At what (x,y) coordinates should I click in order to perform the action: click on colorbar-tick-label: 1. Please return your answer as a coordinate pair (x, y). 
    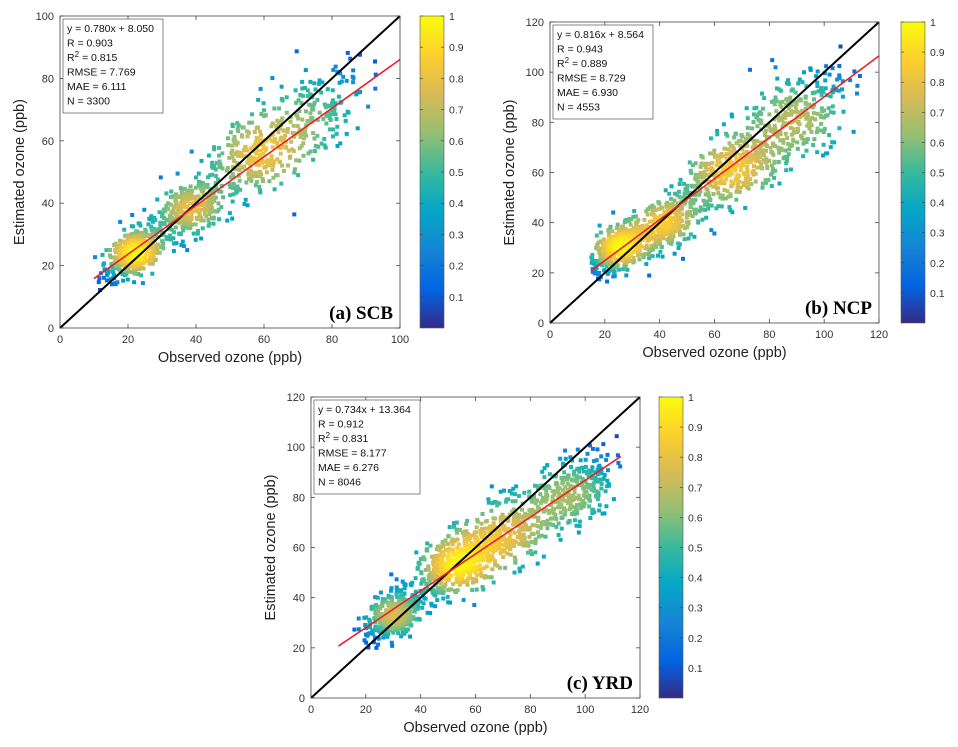
    Looking at the image, I should click on (452, 17).